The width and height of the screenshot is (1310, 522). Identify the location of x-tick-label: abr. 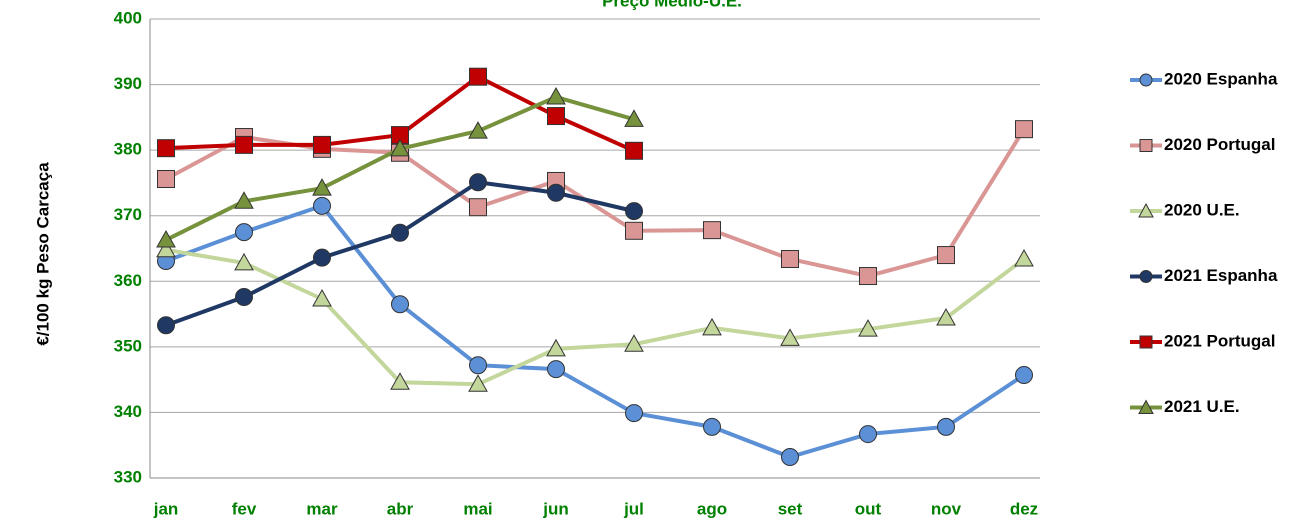
(400, 508).